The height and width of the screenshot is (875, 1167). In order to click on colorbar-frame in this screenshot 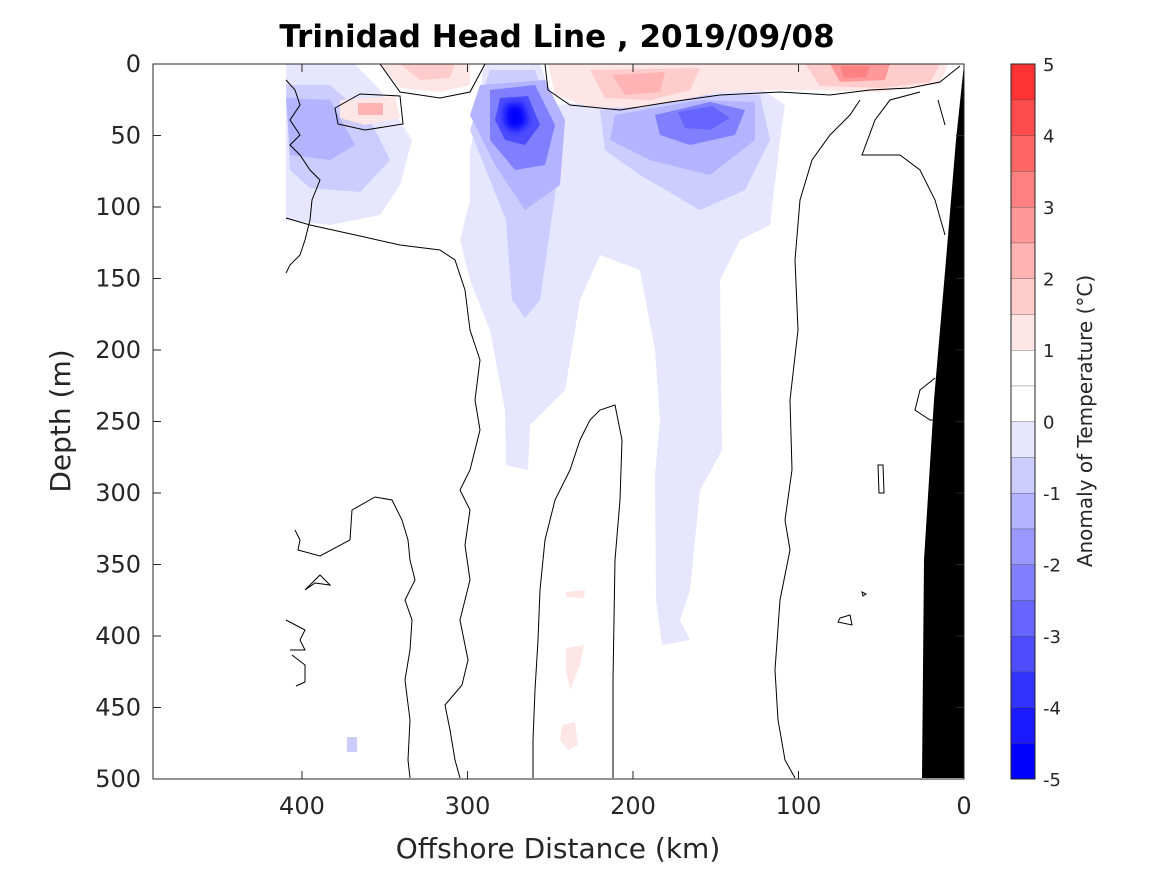, I will do `click(1023, 421)`.